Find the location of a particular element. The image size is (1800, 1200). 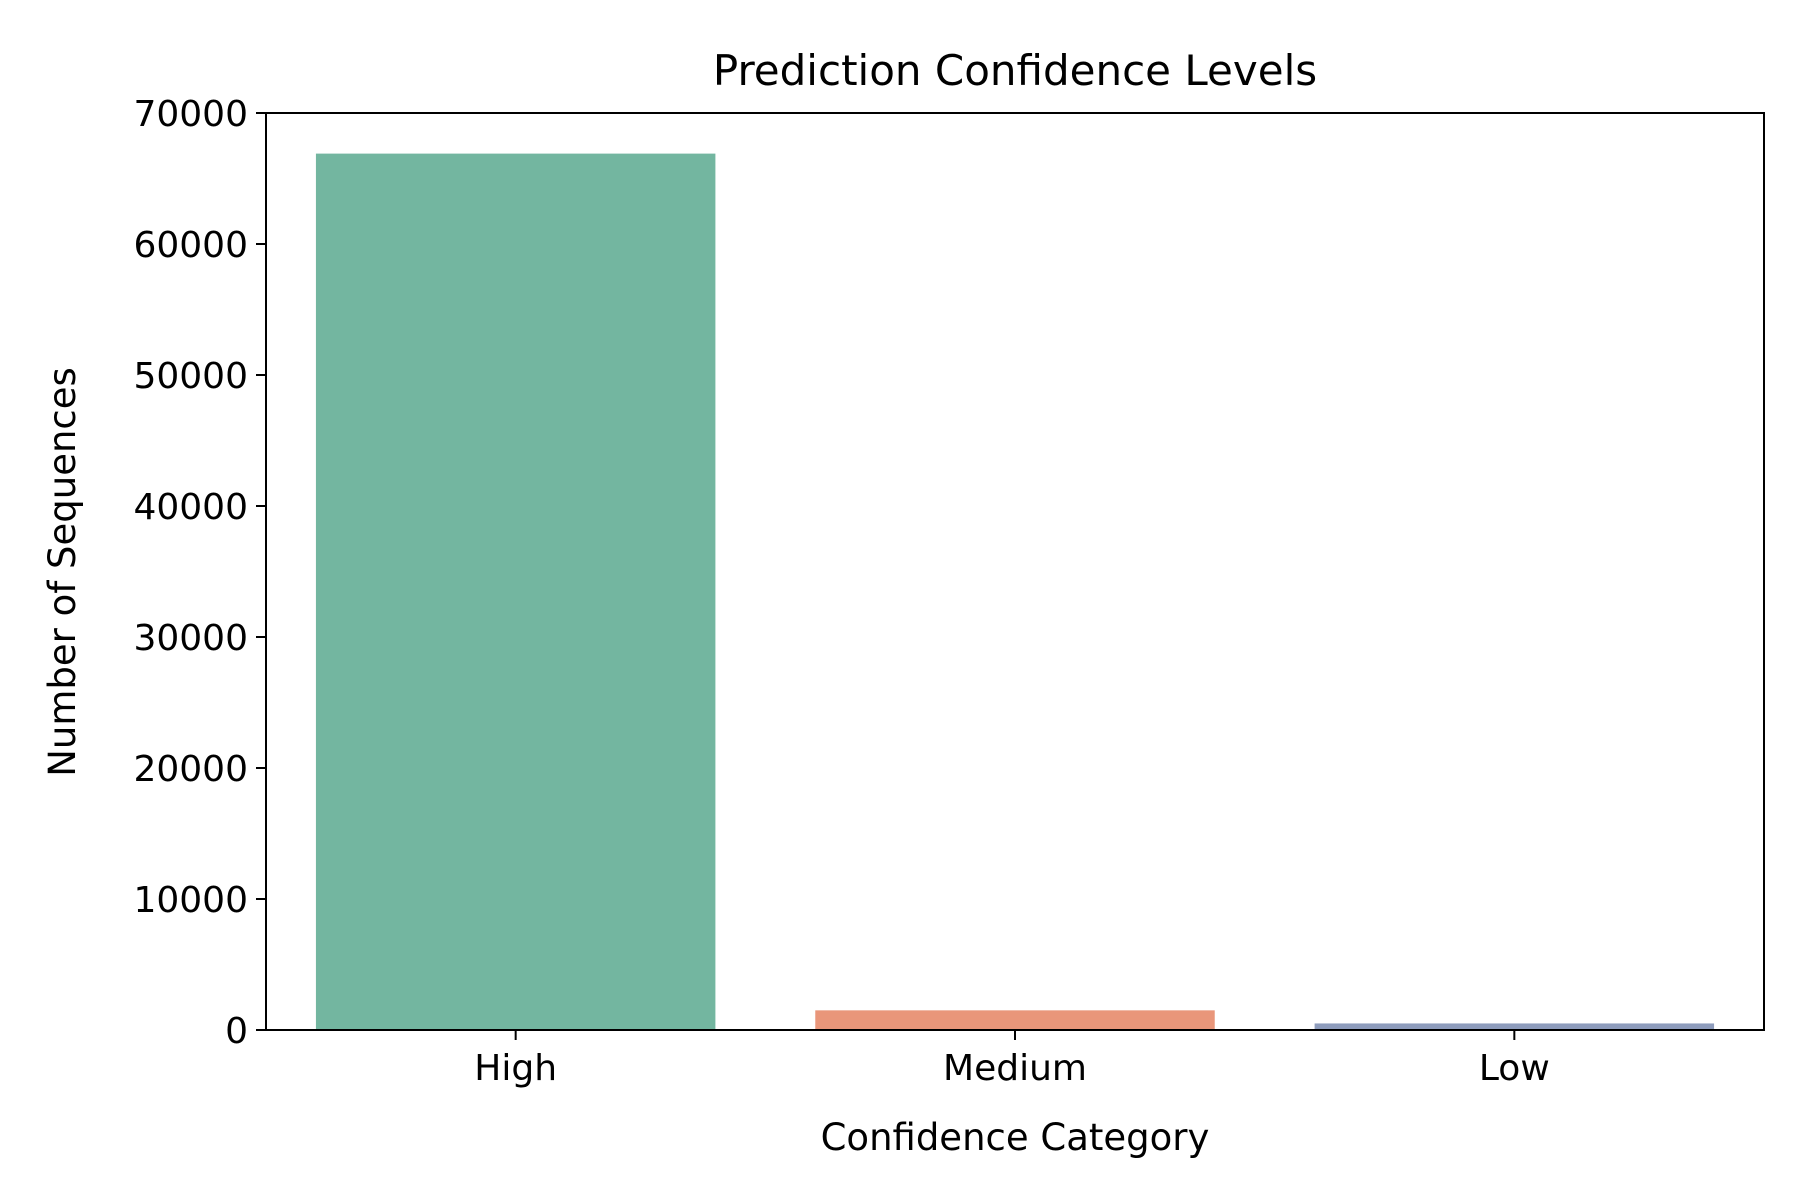

y-tick-label: 50000 is located at coordinates (190, 376).